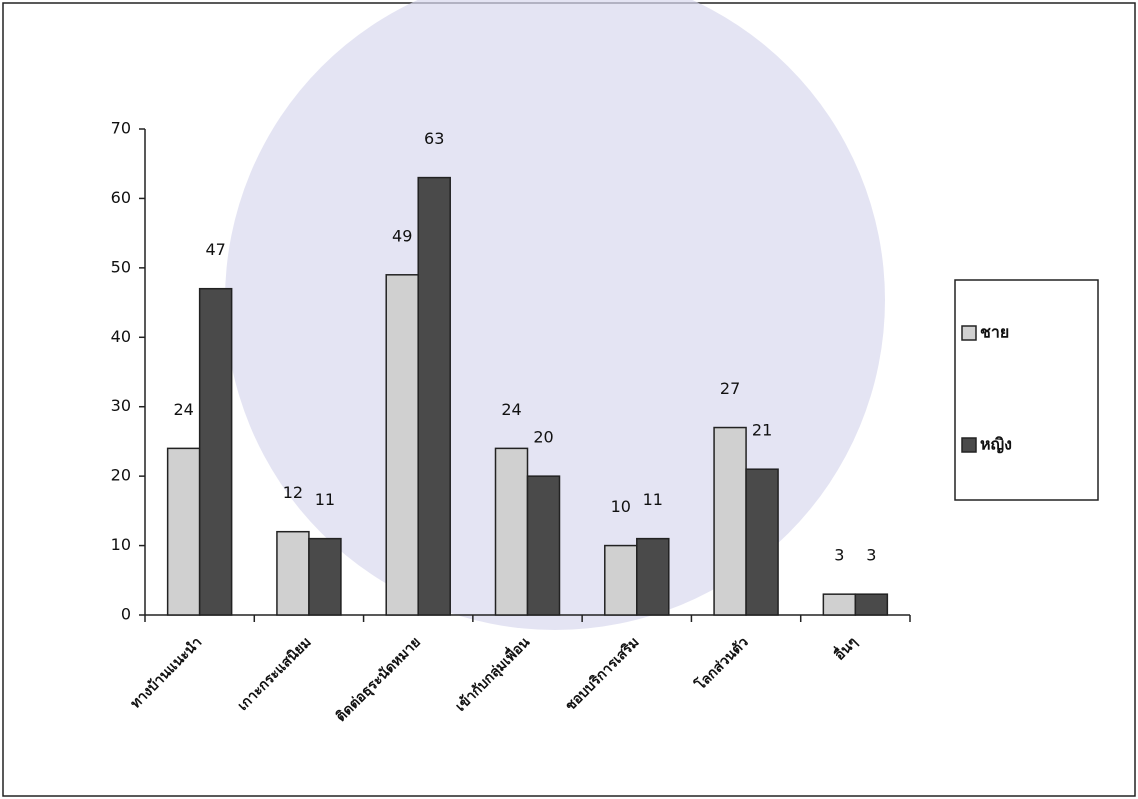 The height and width of the screenshot is (799, 1138). What do you see at coordinates (121, 197) in the screenshot?
I see `y-tick-label: 60` at bounding box center [121, 197].